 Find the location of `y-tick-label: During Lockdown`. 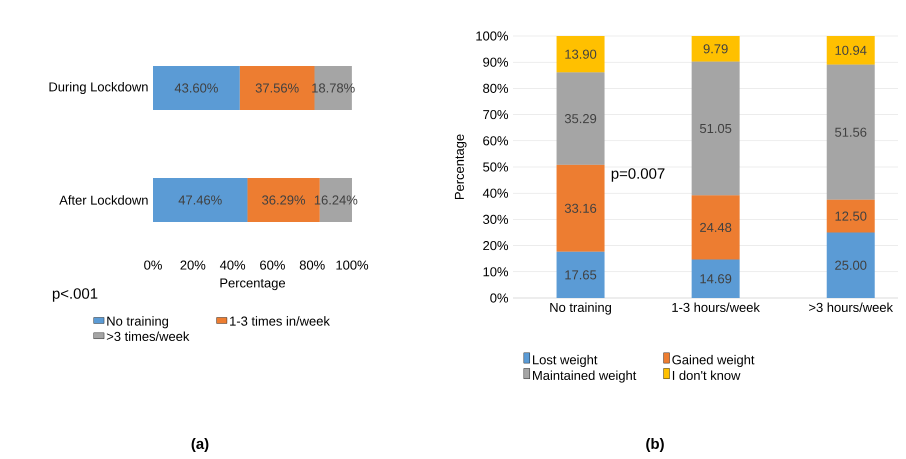

y-tick-label: During Lockdown is located at coordinates (98, 88).